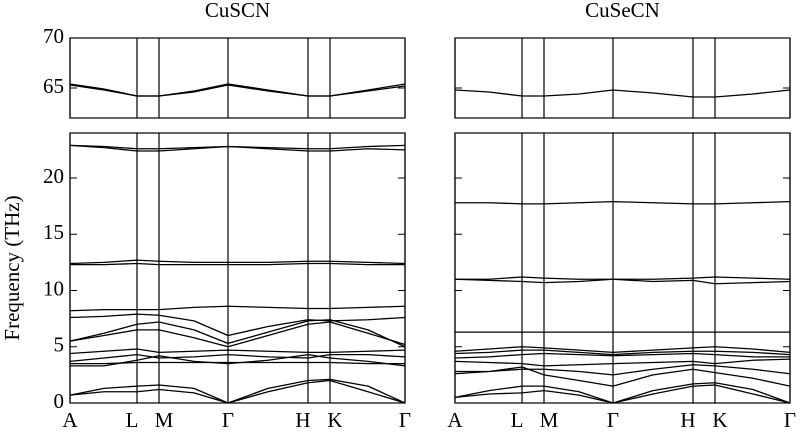 The width and height of the screenshot is (800, 433). I want to click on y-tick-label: 65, so click(53, 86).